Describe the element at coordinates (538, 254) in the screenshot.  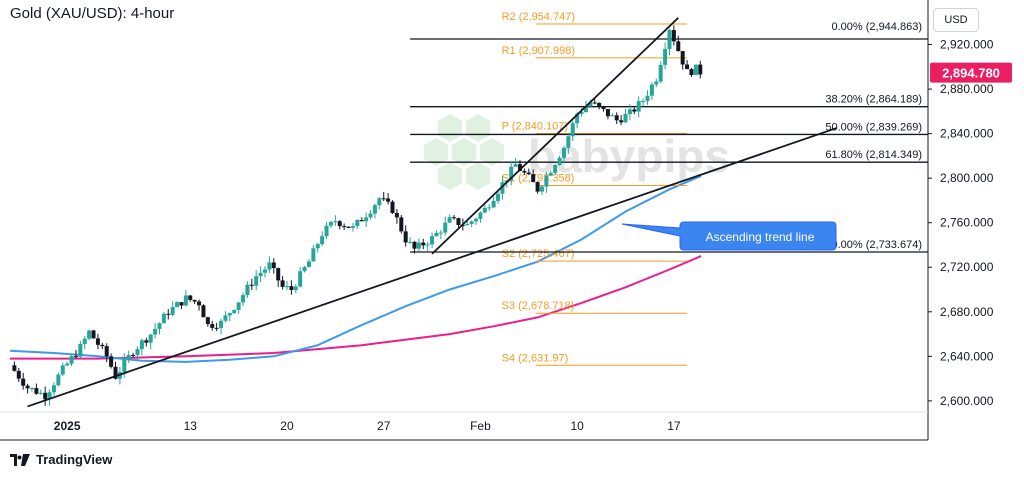
I see `pivot-label: S2 (2,725.467)` at that location.